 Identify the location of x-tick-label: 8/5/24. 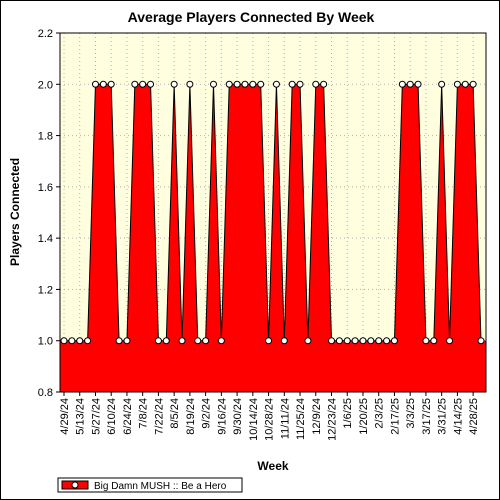
(175, 413).